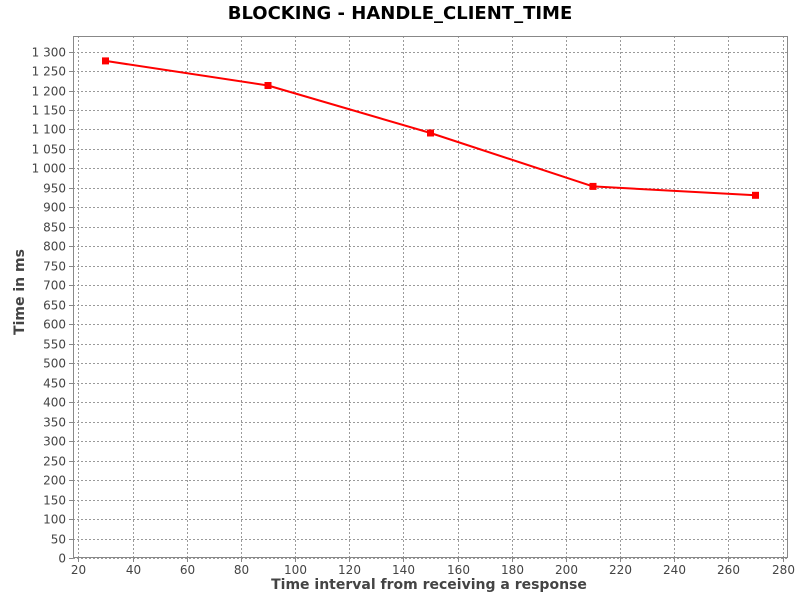 The width and height of the screenshot is (800, 600). I want to click on x-tick-label: 220, so click(620, 570).